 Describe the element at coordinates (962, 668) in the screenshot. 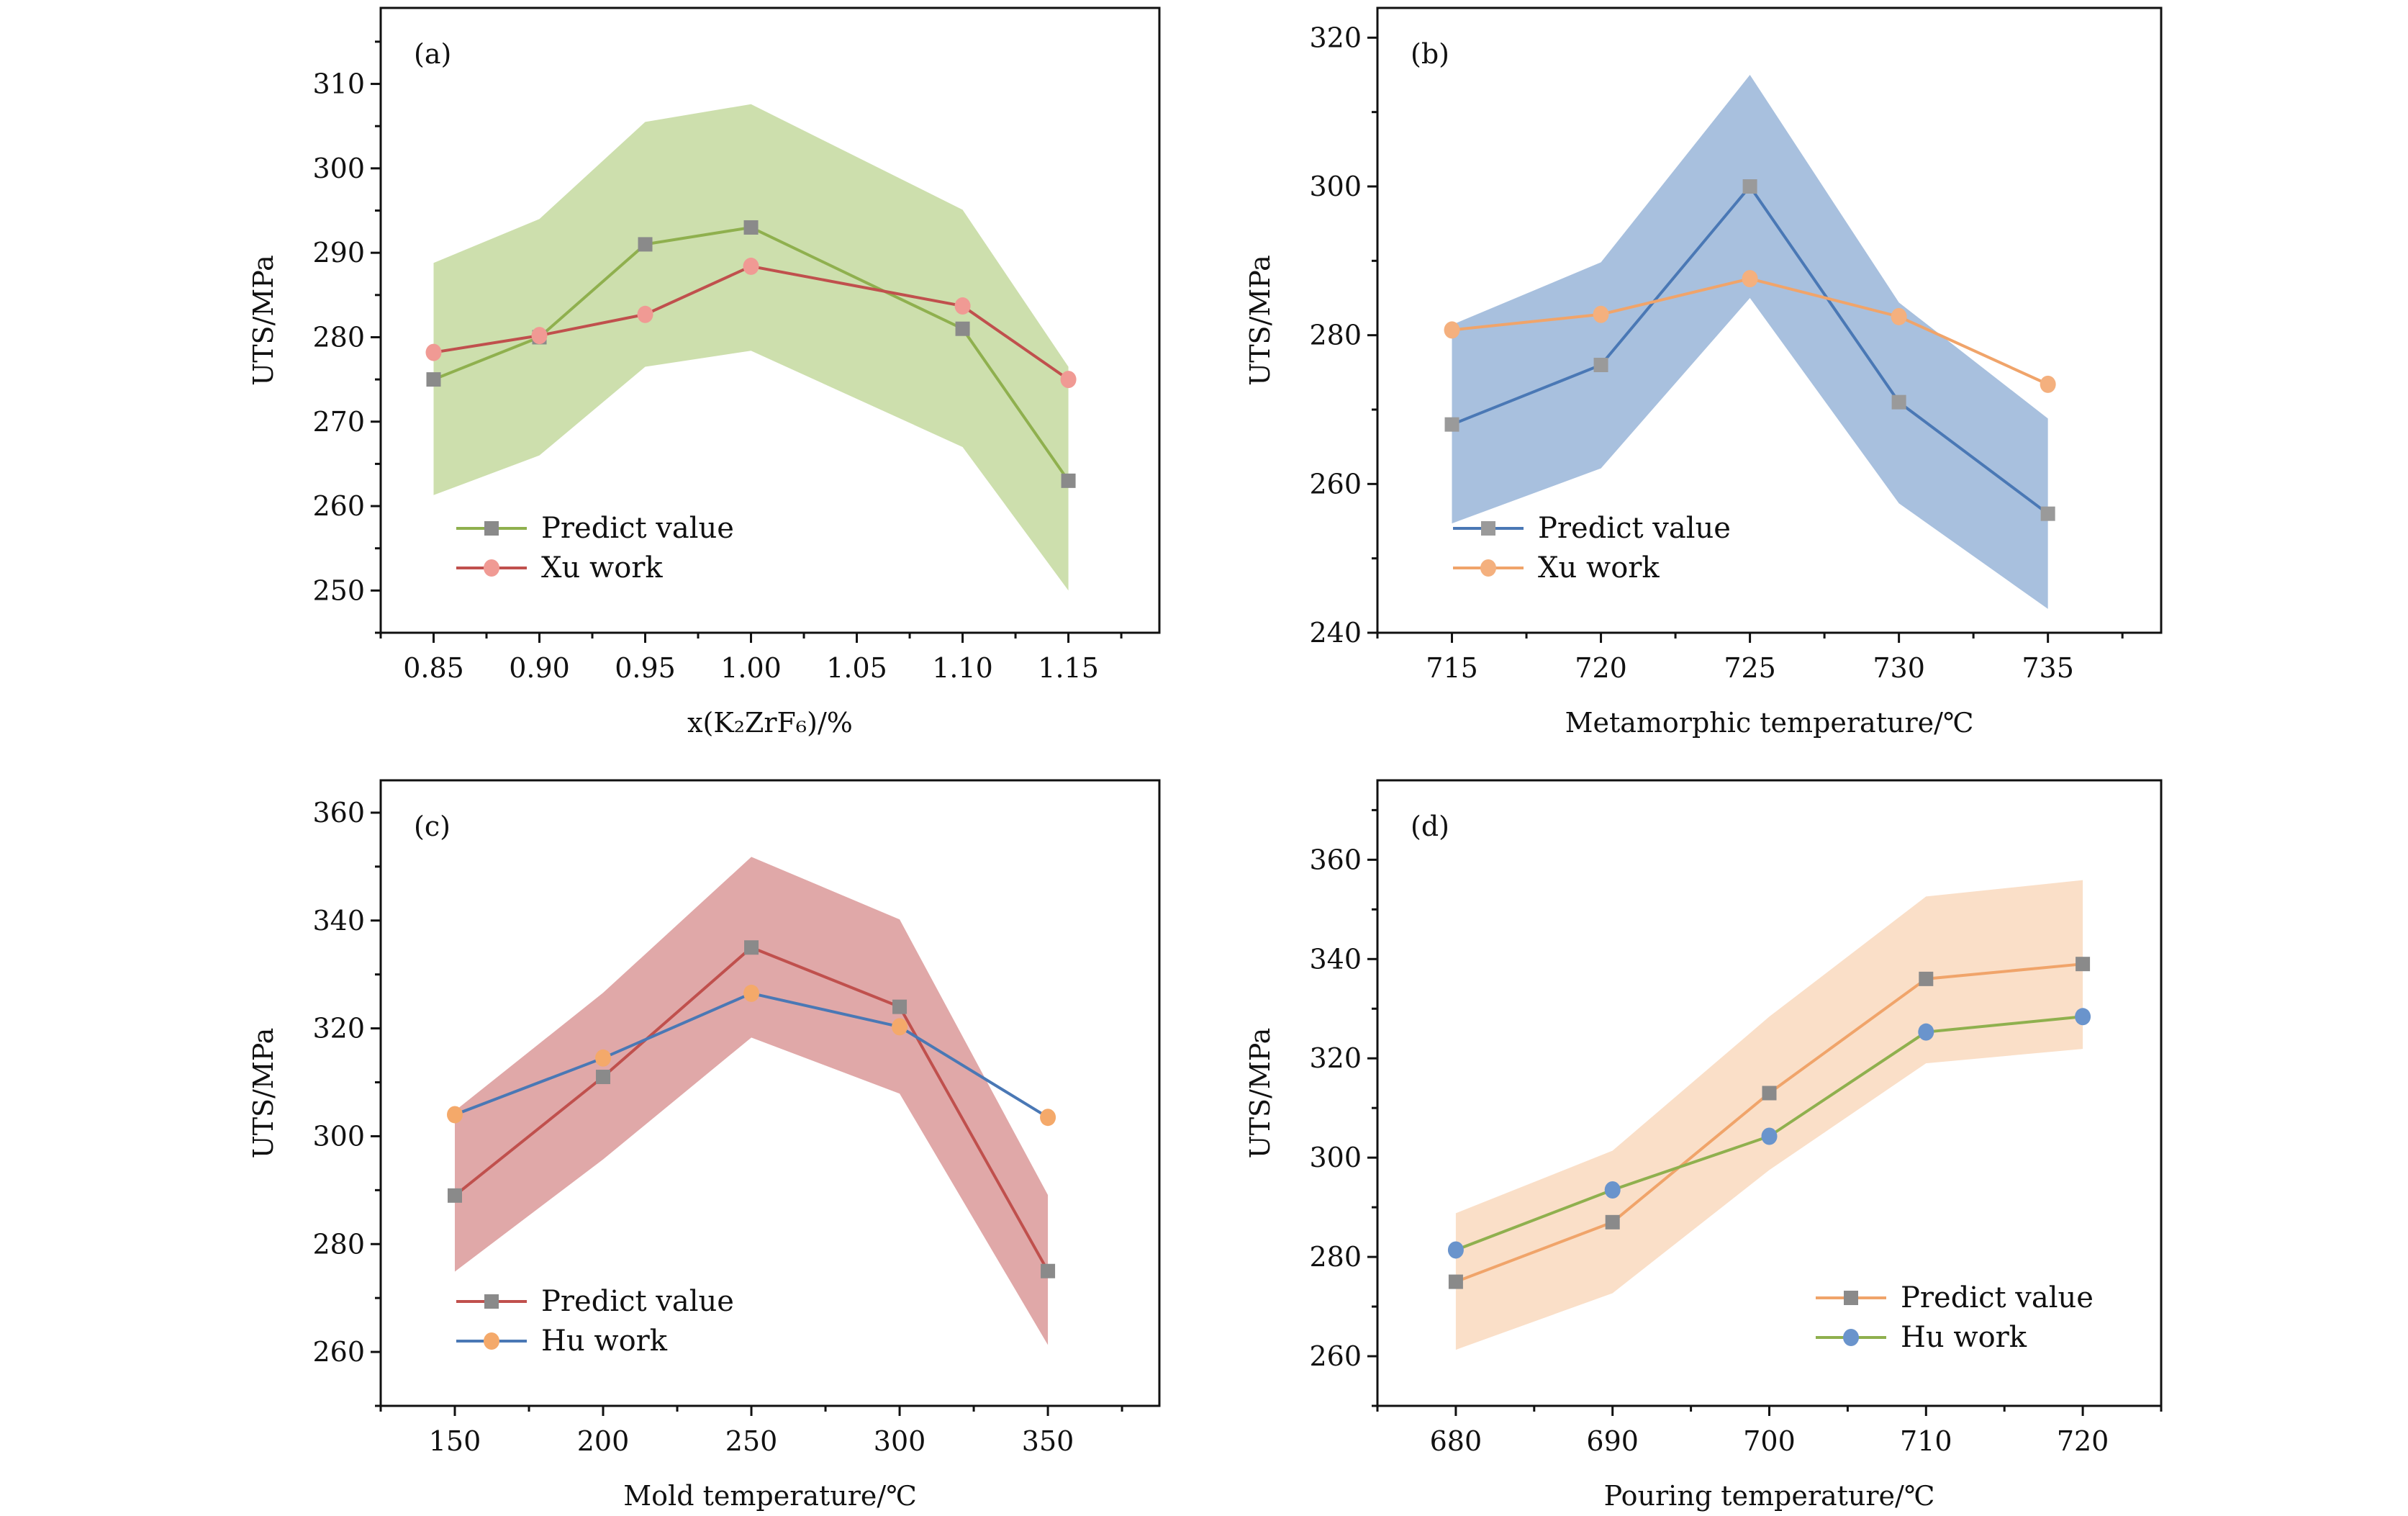

I see `x-tick-label: 1.10` at that location.